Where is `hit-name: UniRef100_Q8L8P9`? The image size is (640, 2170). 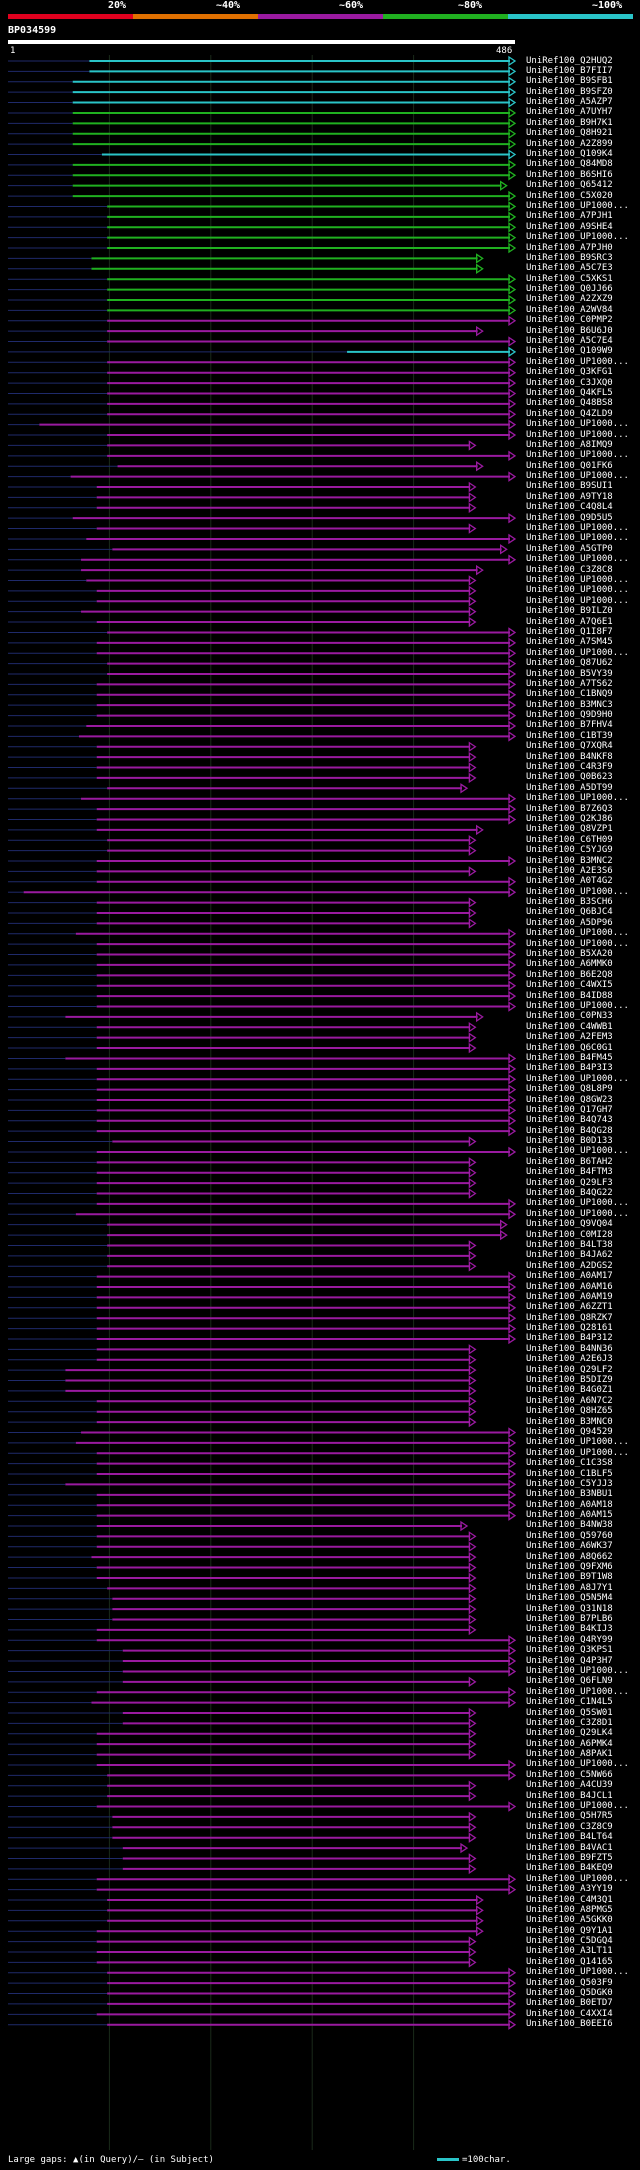 hit-name: UniRef100_Q8L8P9 is located at coordinates (569, 1089).